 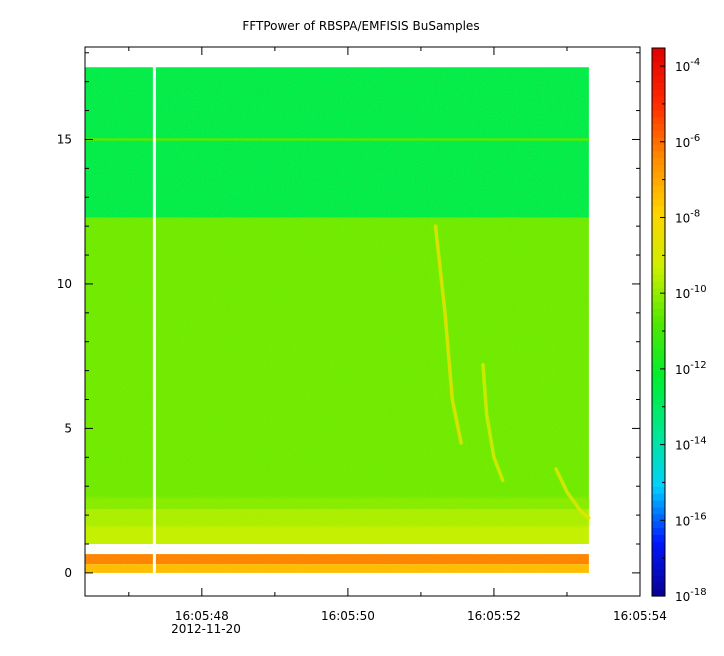 I want to click on x-tick-label: 16:05:50, so click(x=348, y=616).